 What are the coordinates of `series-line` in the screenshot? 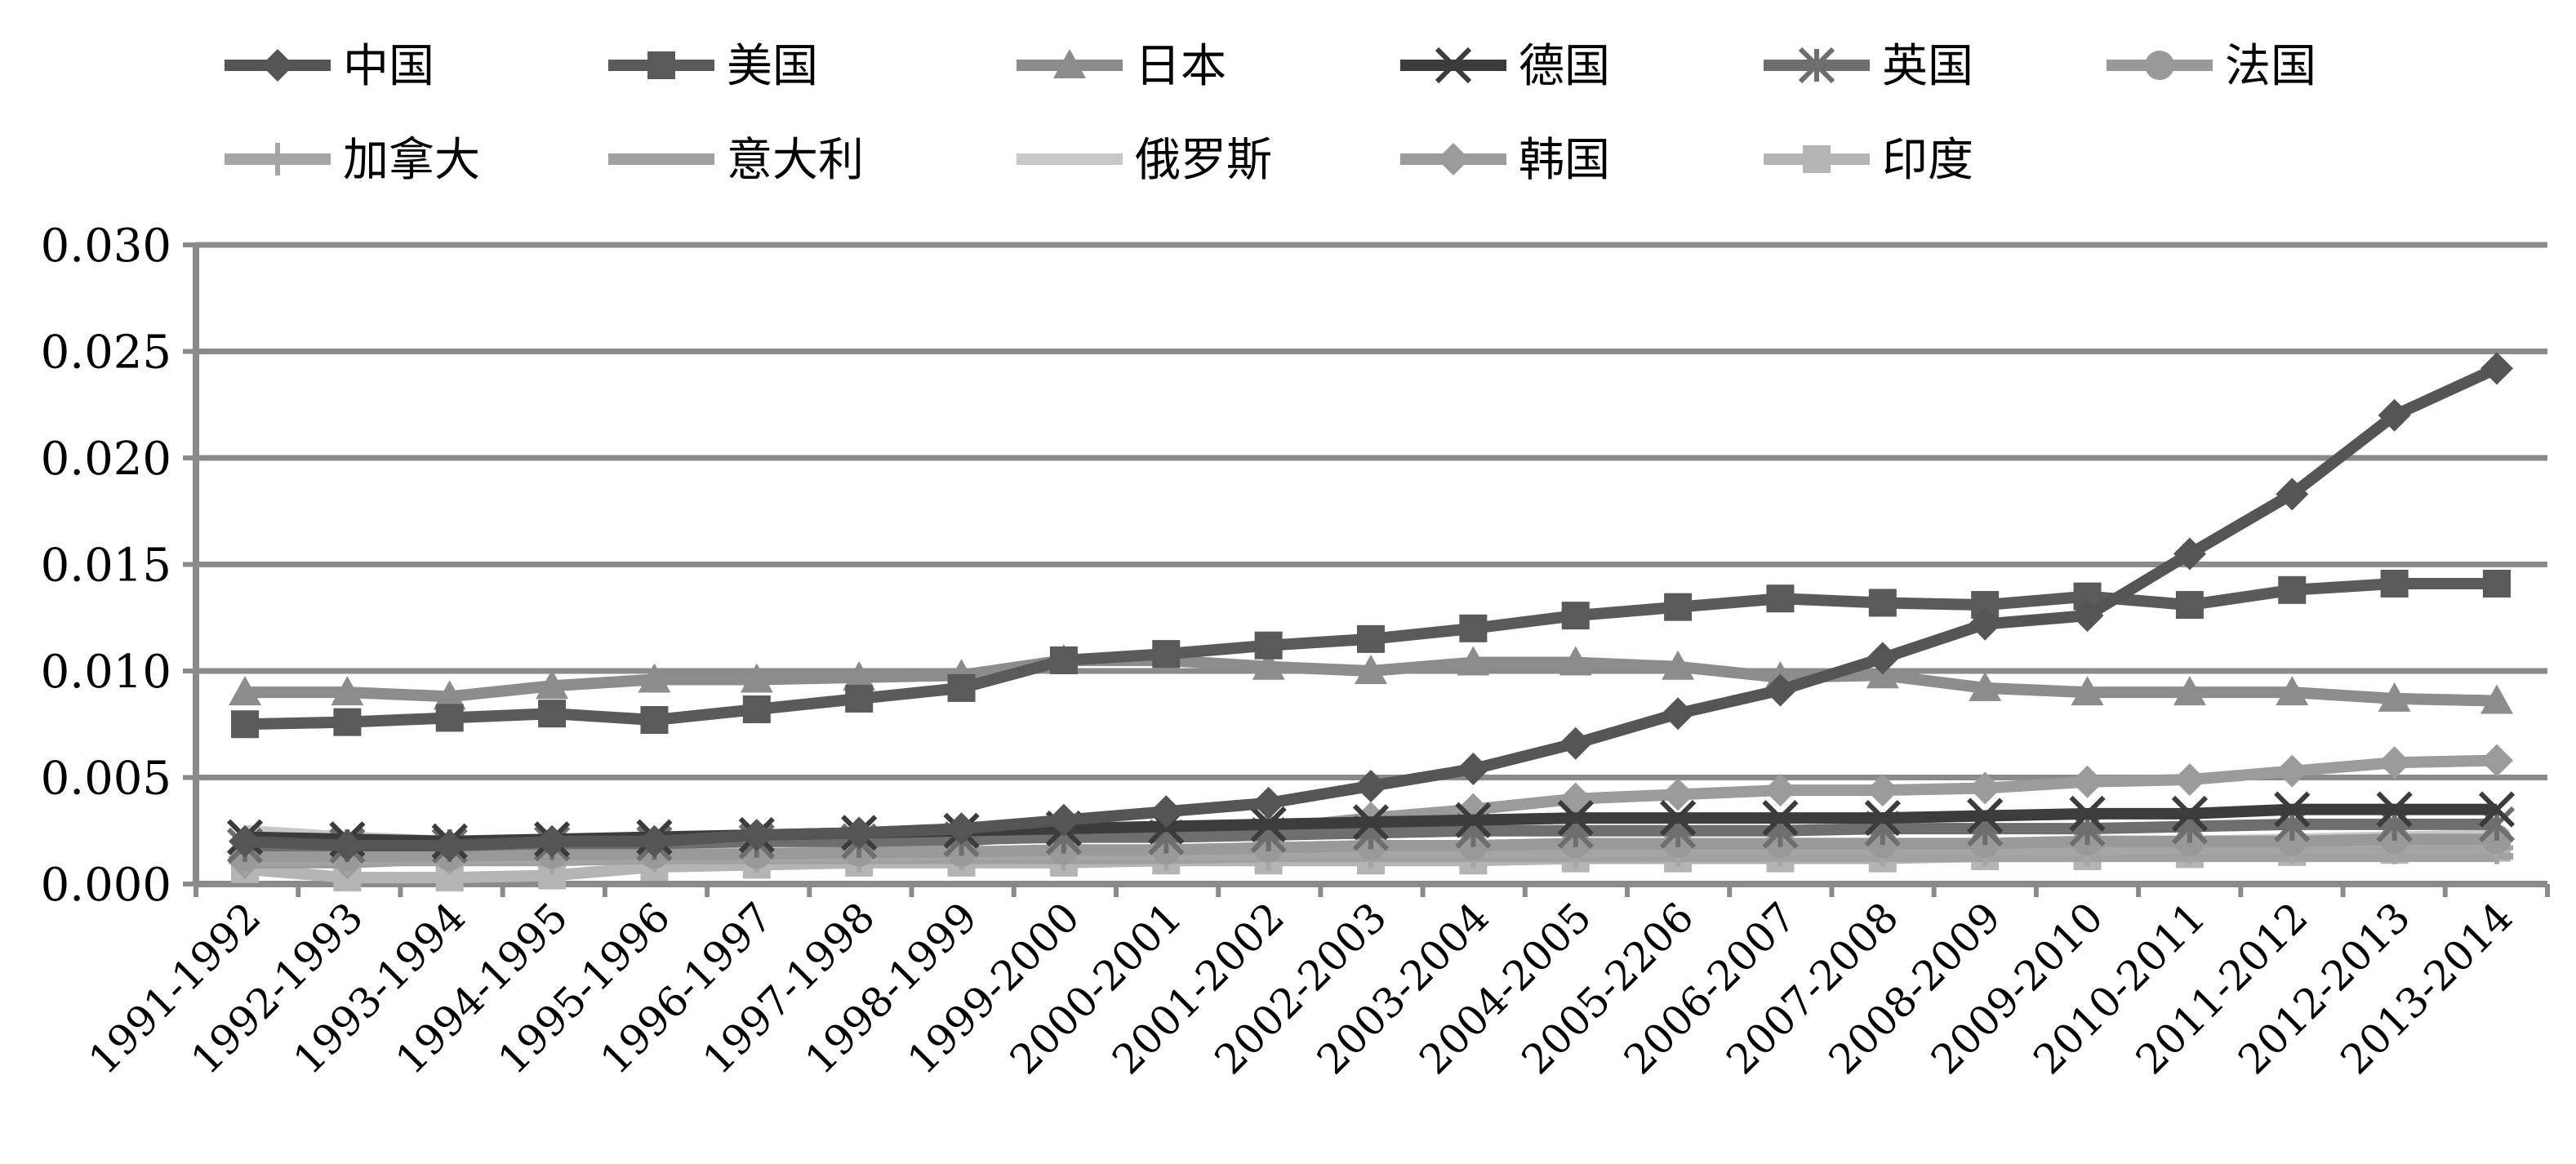 It's located at (1371, 654).